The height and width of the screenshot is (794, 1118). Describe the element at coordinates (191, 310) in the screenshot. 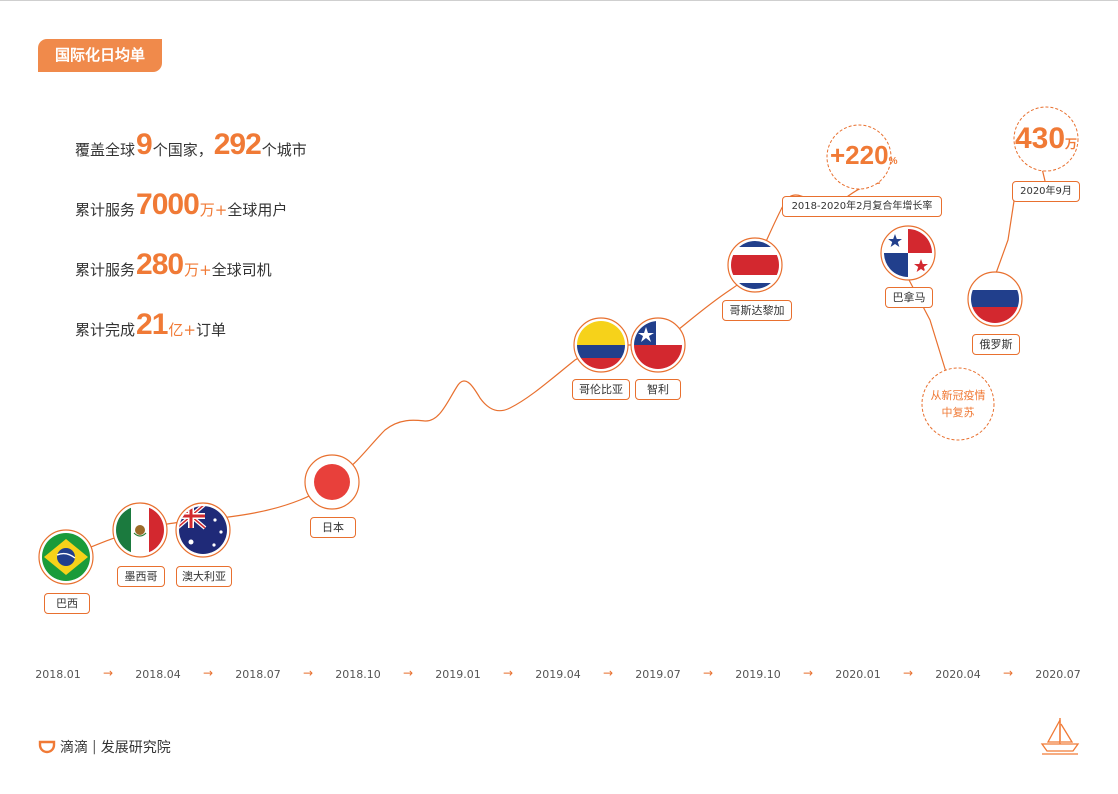

I see `stat-orders: 累计完成 21 亿+ 订单` at that location.